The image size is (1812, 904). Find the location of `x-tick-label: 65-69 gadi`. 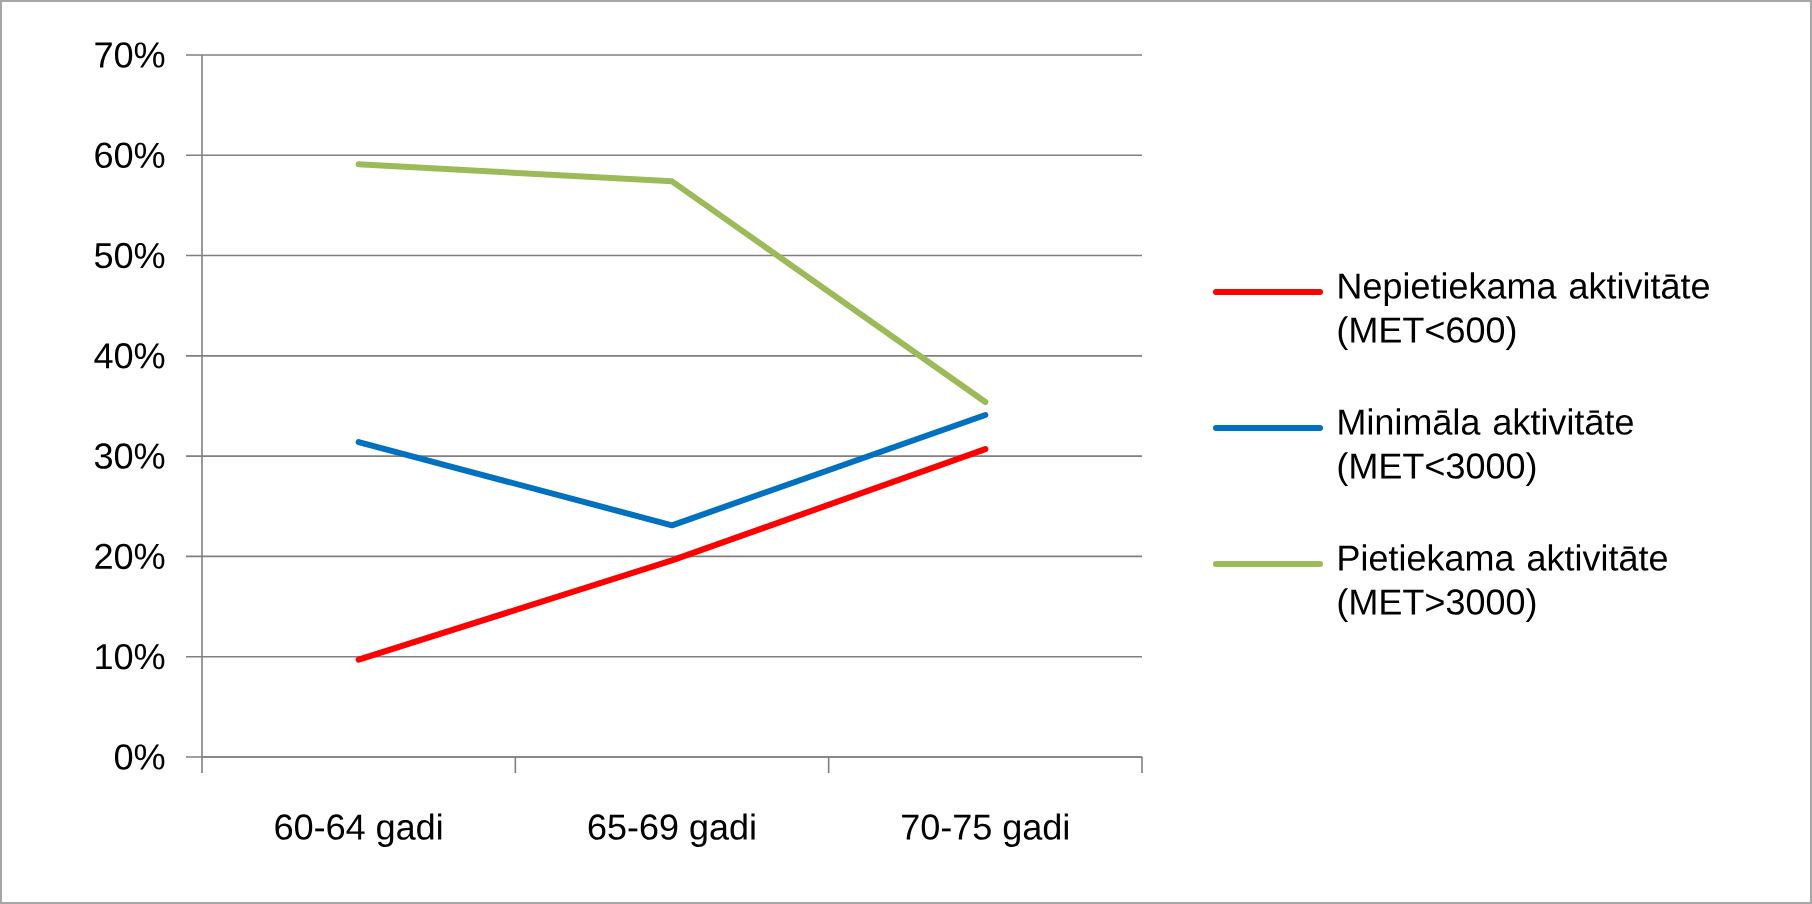

x-tick-label: 65-69 gadi is located at coordinates (671, 830).